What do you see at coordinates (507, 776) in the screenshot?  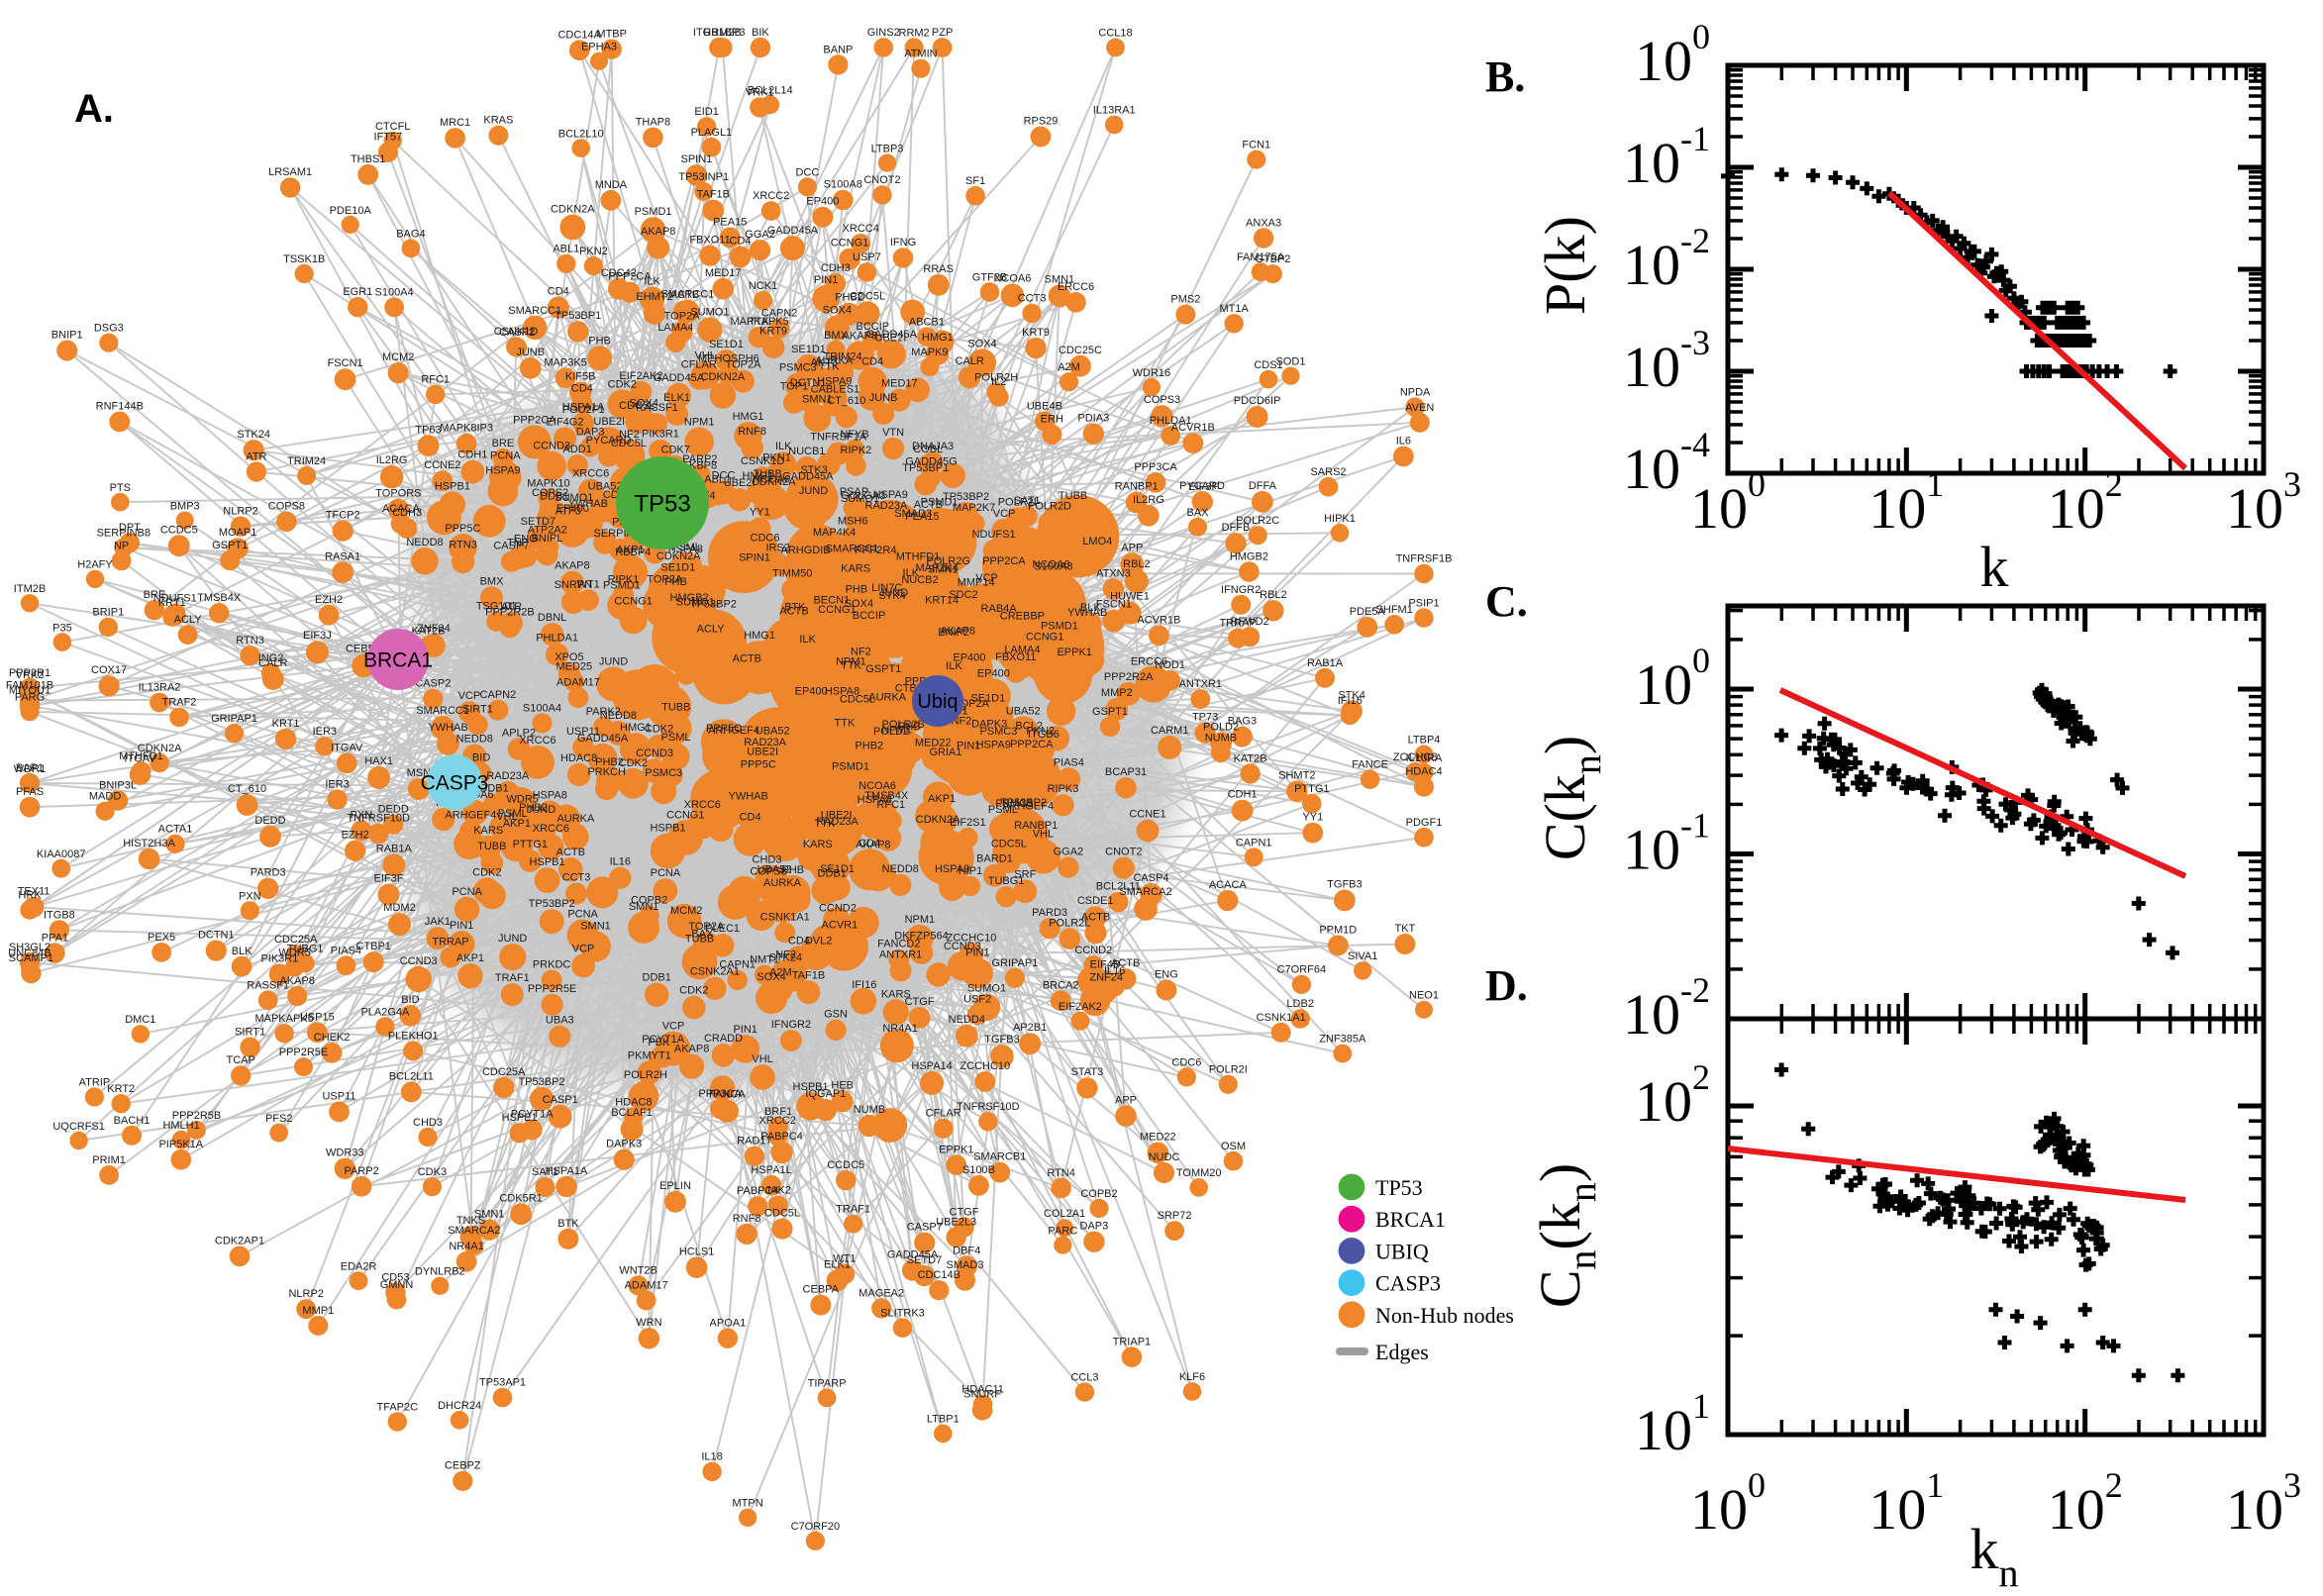 I see `svg-text: RAD23A` at bounding box center [507, 776].